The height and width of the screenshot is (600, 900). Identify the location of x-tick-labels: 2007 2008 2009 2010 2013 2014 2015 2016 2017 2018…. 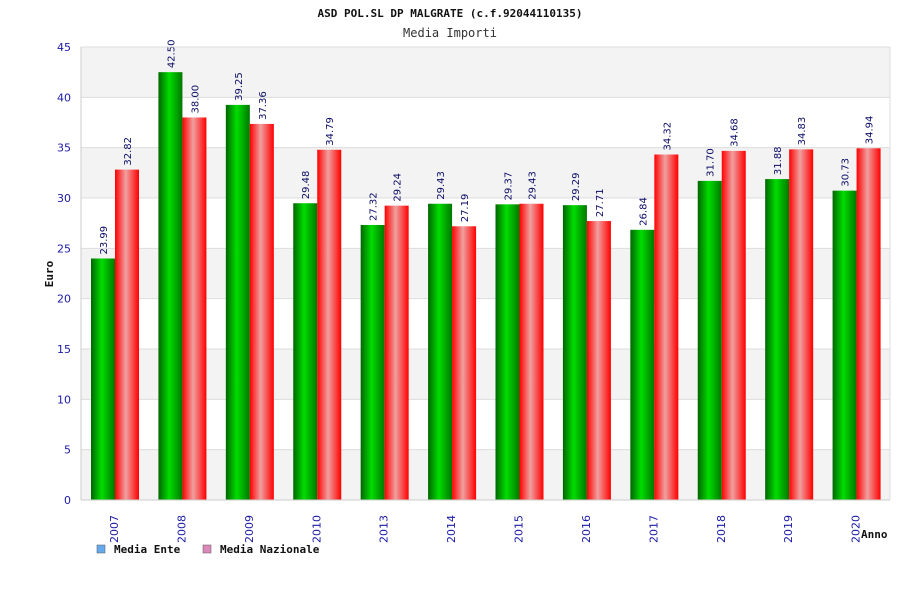
(485, 529).